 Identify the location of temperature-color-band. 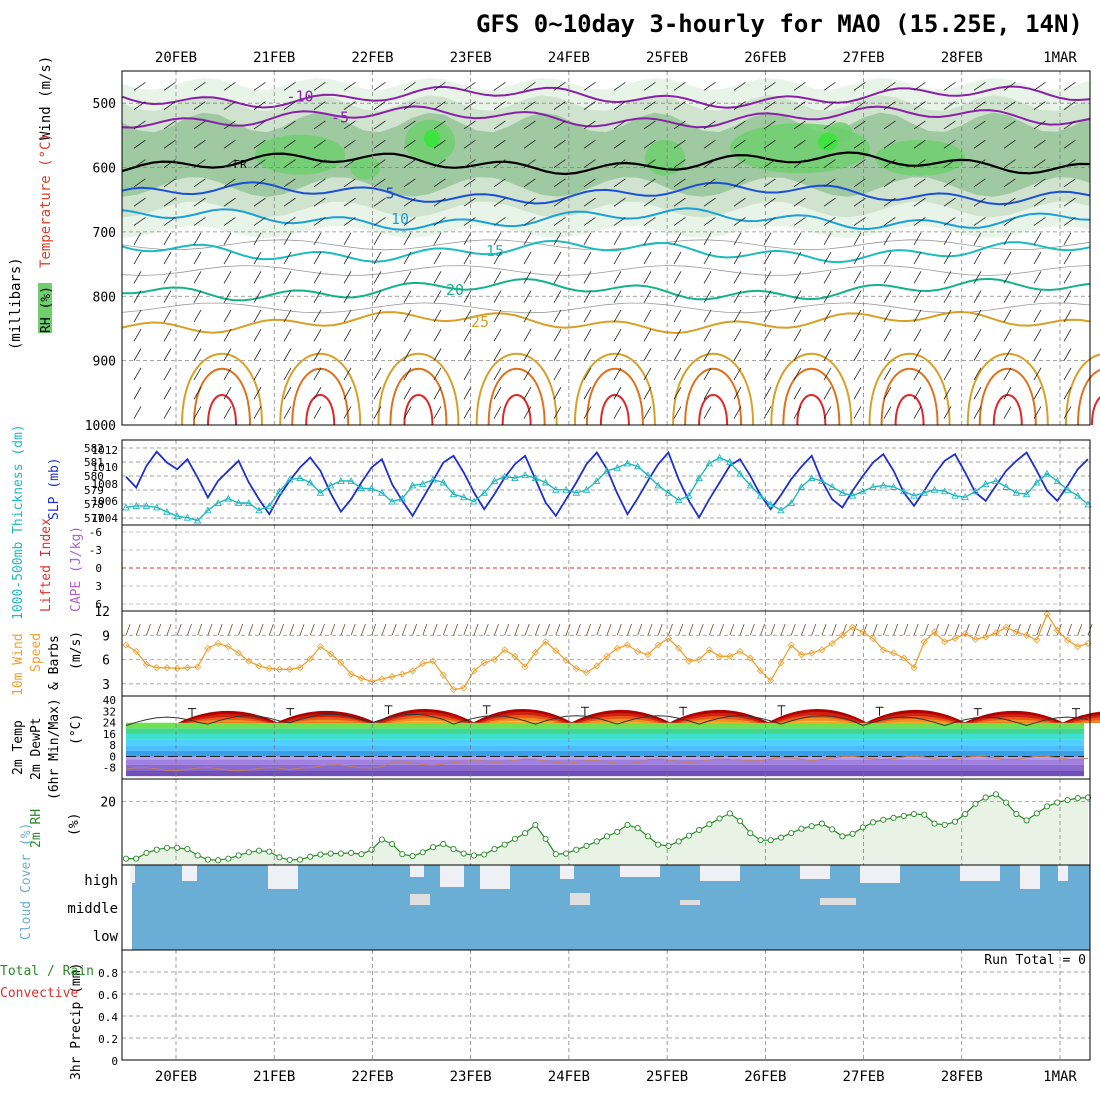
(605, 753).